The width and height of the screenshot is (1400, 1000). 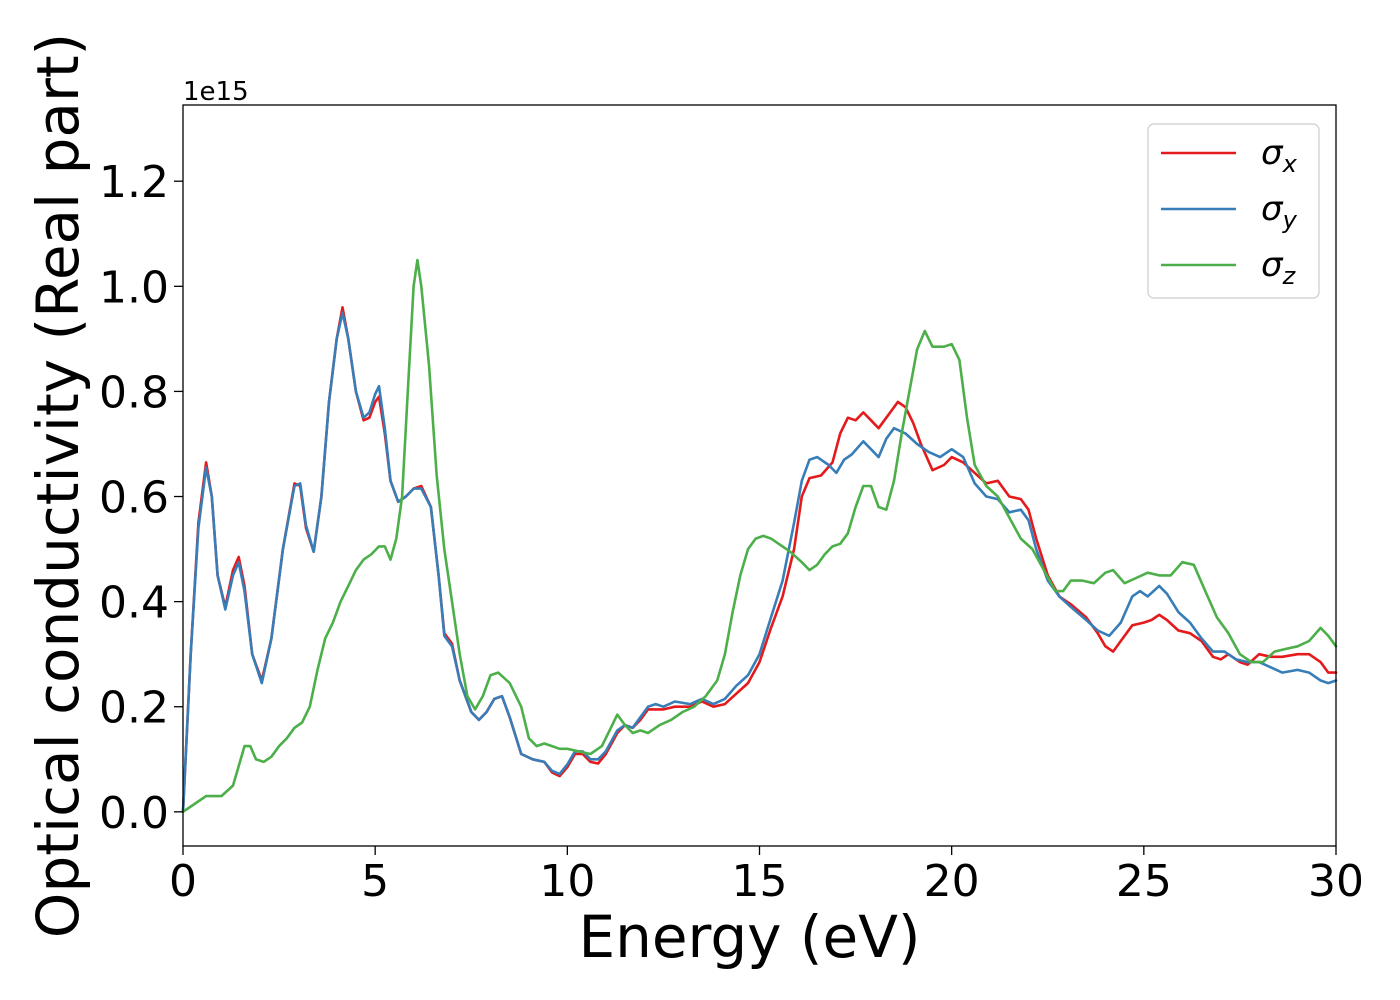 I want to click on y-tick-label: 0.4, so click(x=134, y=603).